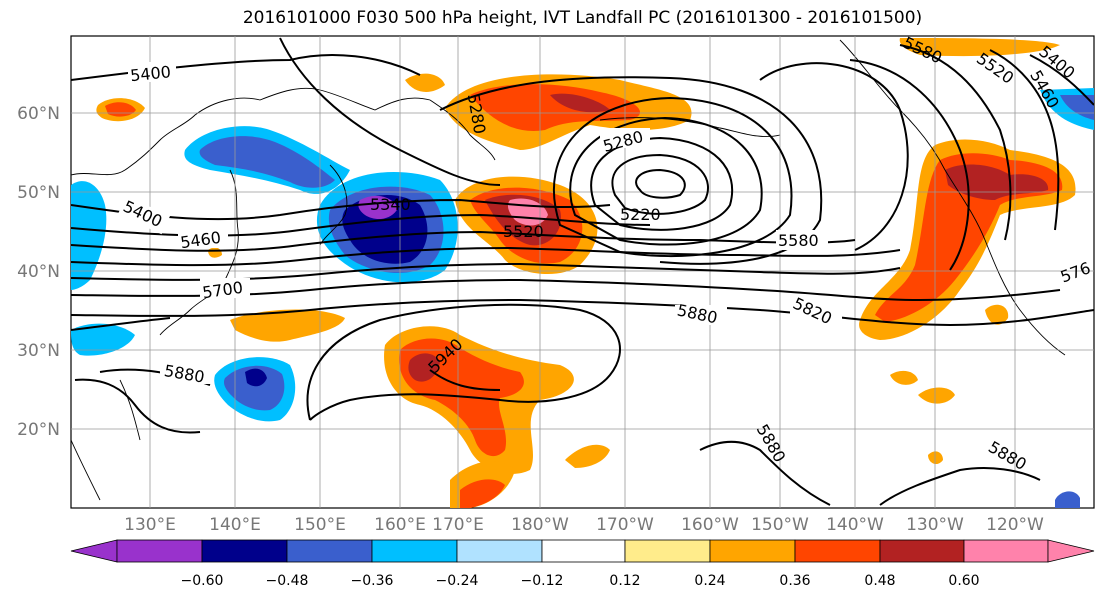 The height and width of the screenshot is (601, 1105). What do you see at coordinates (372, 581) in the screenshot?
I see `colorbar-tick-label: −0.36` at bounding box center [372, 581].